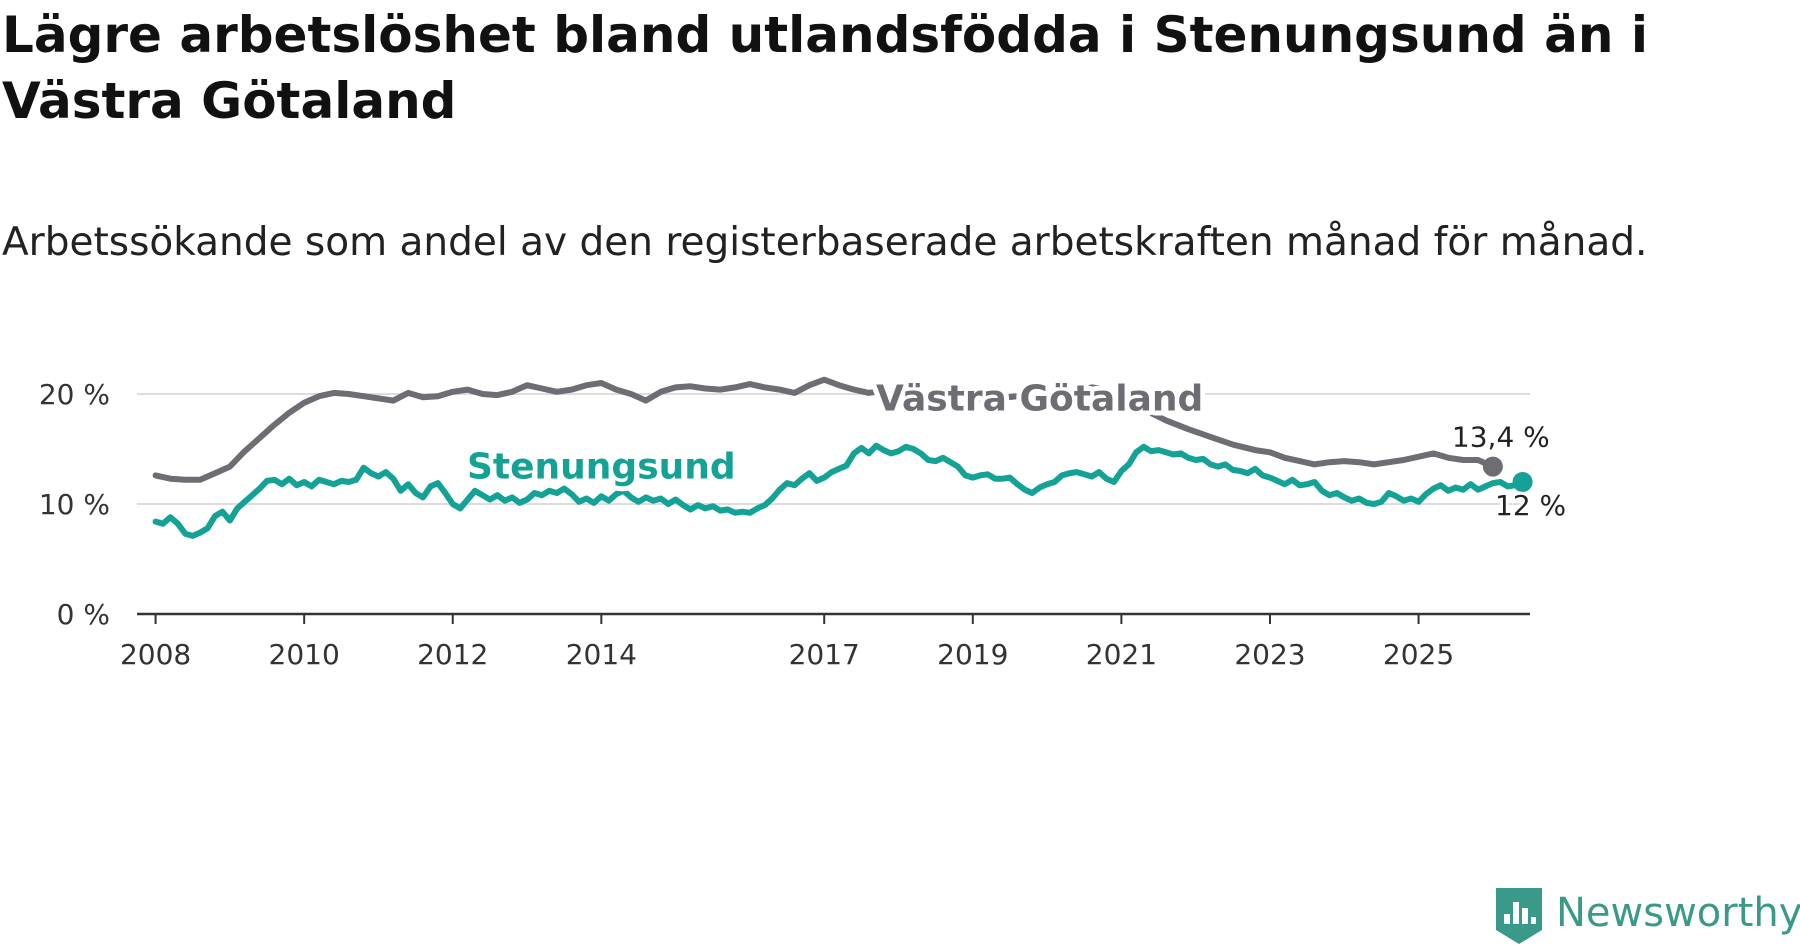 The height and width of the screenshot is (948, 1800). What do you see at coordinates (1519, 916) in the screenshot?
I see `newsworthy-logo-icon` at bounding box center [1519, 916].